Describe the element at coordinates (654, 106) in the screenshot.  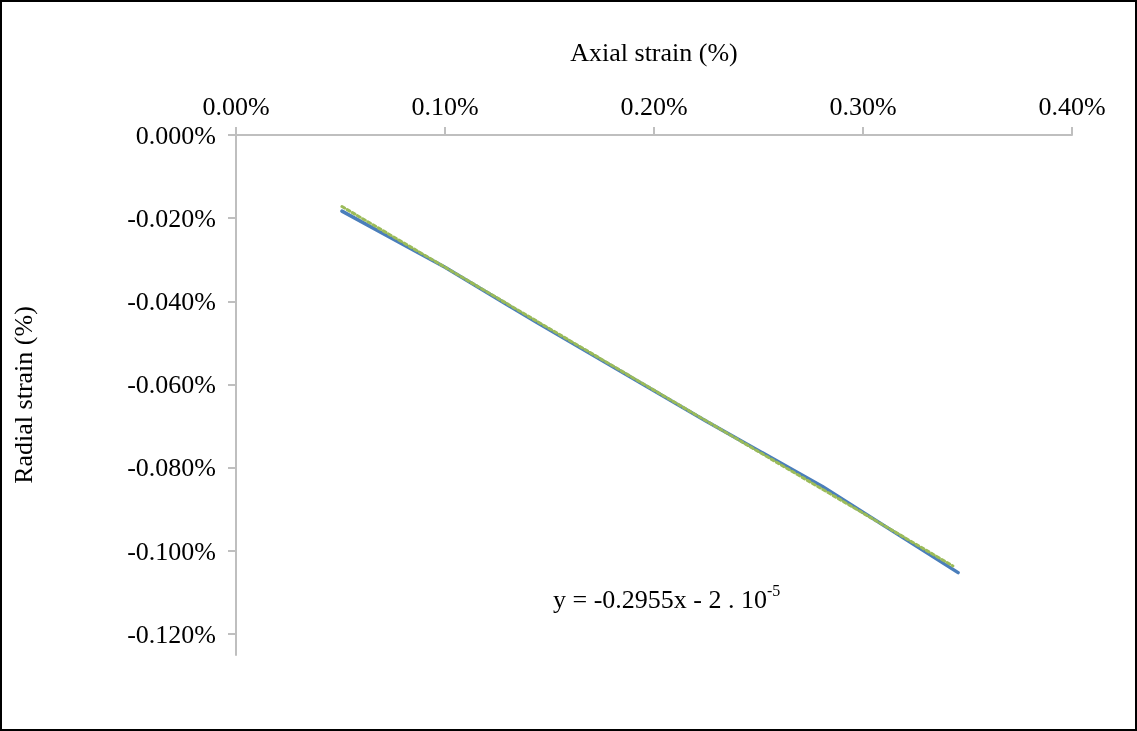
I see `x-tick-label: 0.20%` at that location.